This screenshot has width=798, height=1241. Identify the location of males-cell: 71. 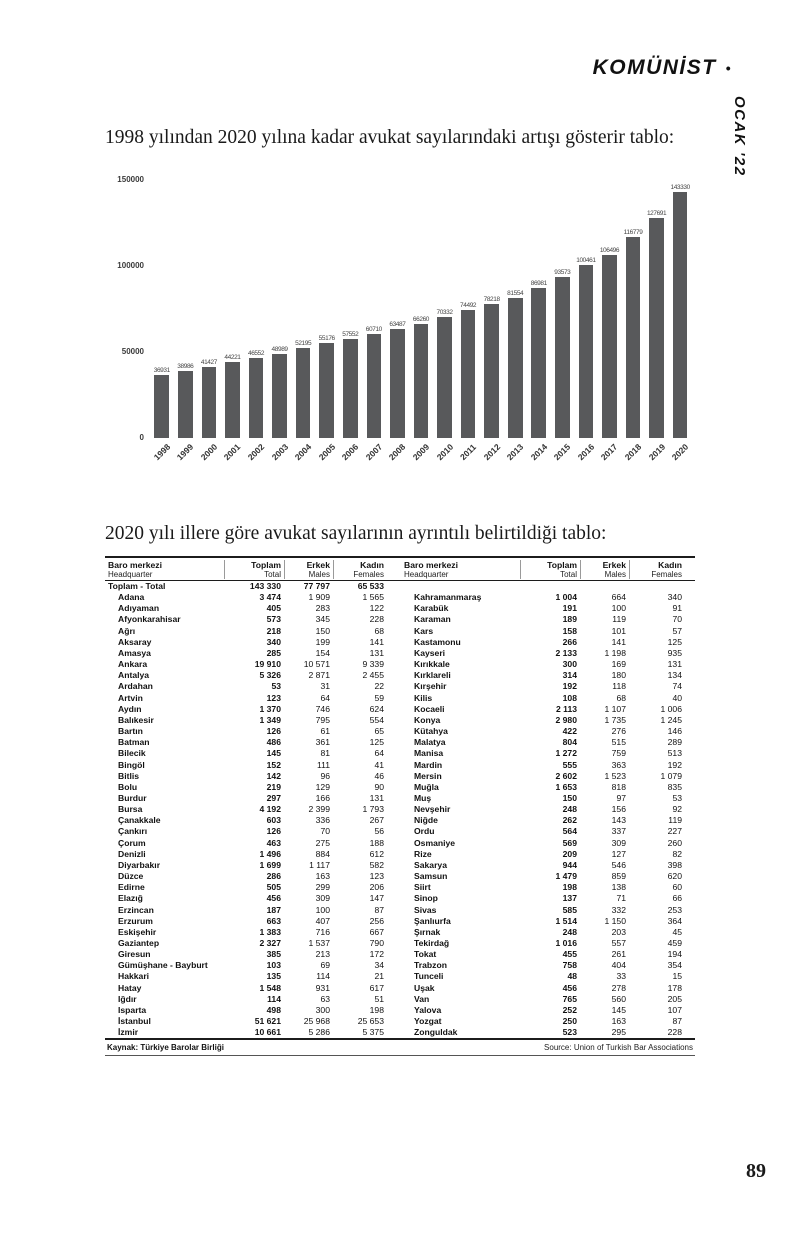
(621, 898).